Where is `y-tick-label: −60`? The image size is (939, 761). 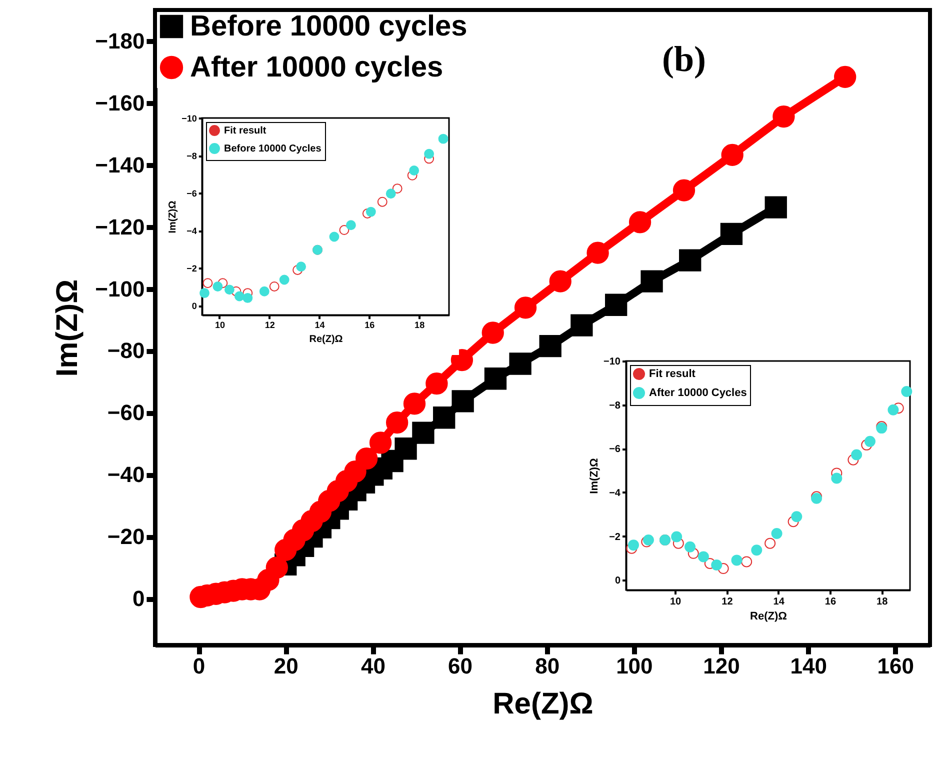 y-tick-label: −60 is located at coordinates (126, 413).